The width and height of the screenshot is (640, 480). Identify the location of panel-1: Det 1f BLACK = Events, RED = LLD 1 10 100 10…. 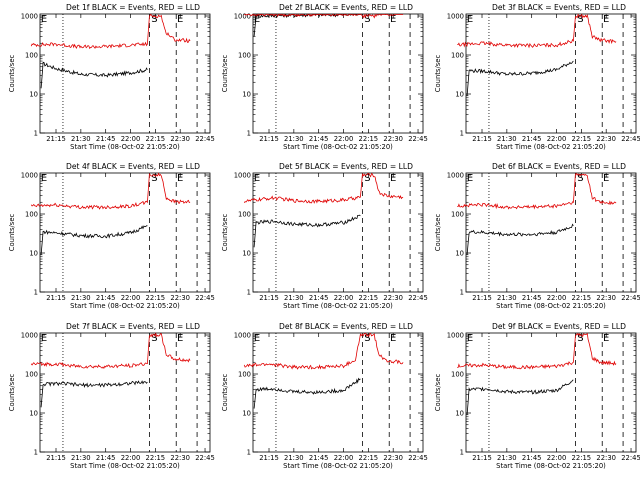
(111, 77).